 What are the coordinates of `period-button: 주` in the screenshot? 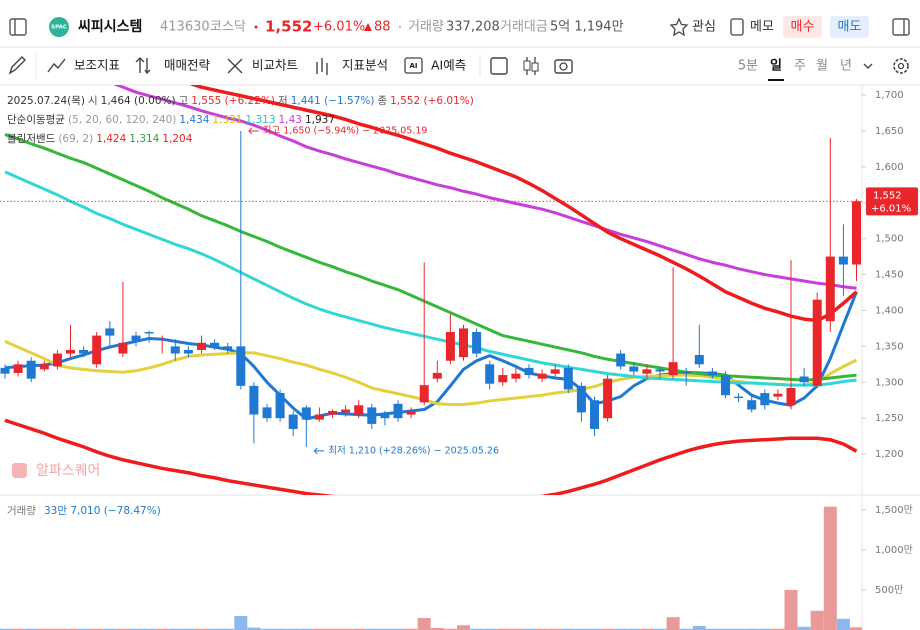 It's located at (800, 66).